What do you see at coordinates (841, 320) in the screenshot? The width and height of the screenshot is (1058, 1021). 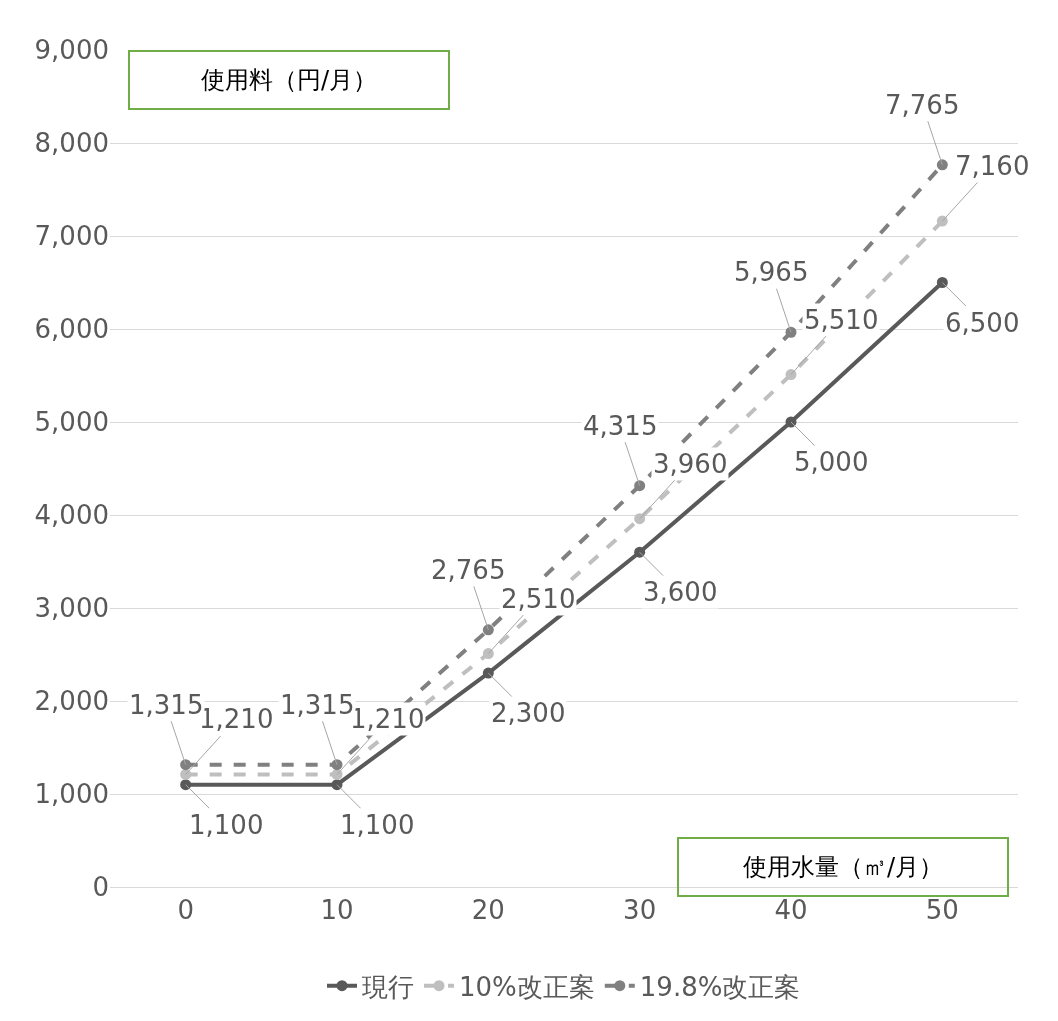 I see `data-label: 5,510` at bounding box center [841, 320].